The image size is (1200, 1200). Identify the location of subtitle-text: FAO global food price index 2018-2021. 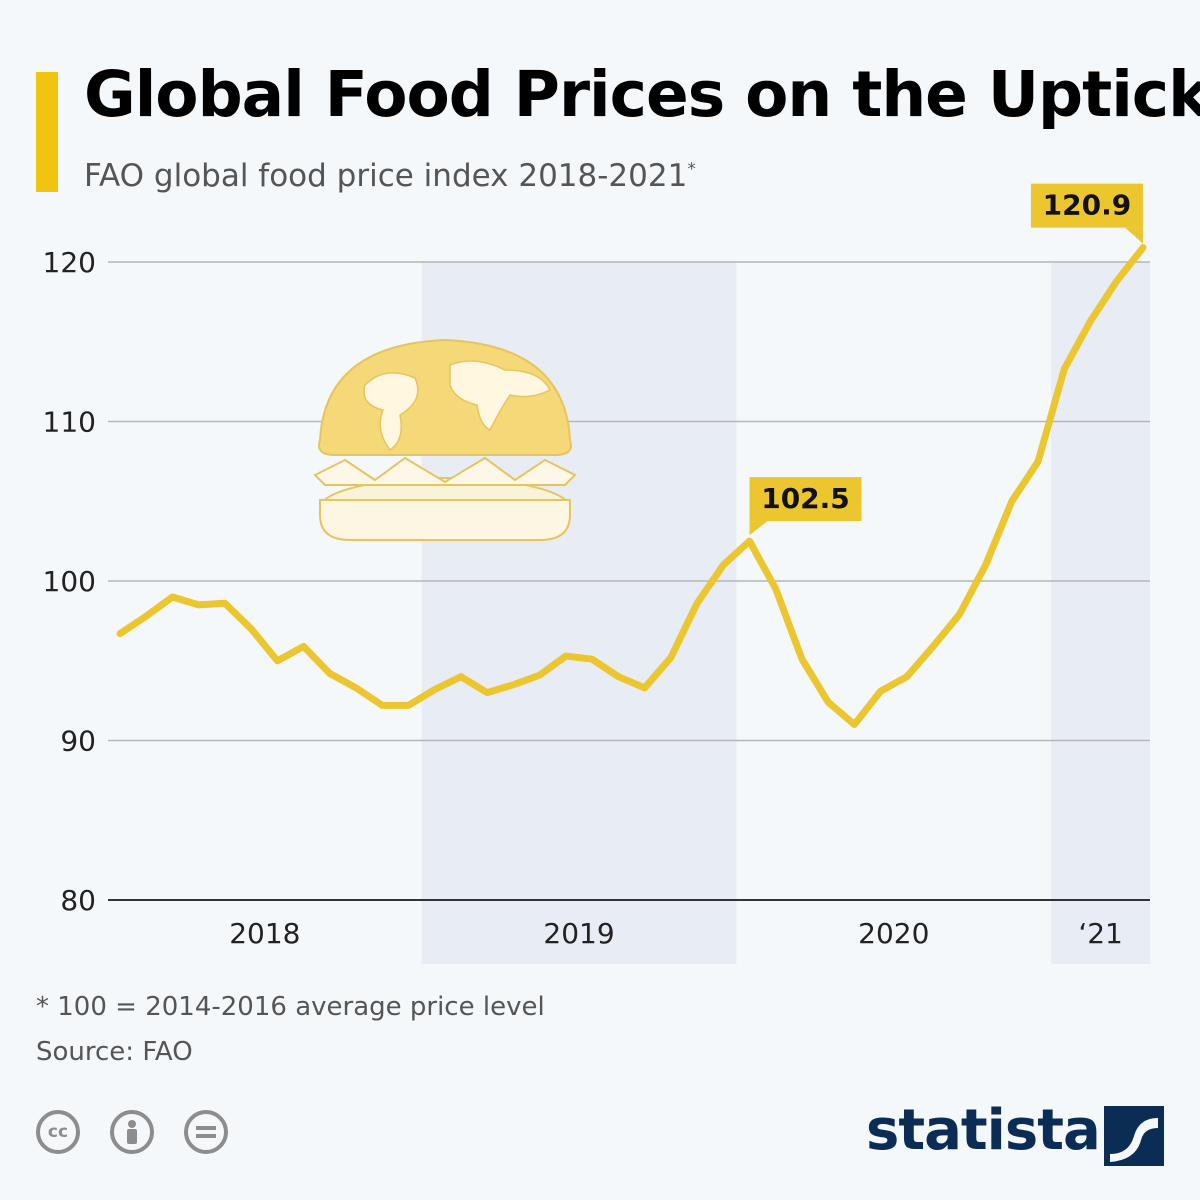
(386, 176).